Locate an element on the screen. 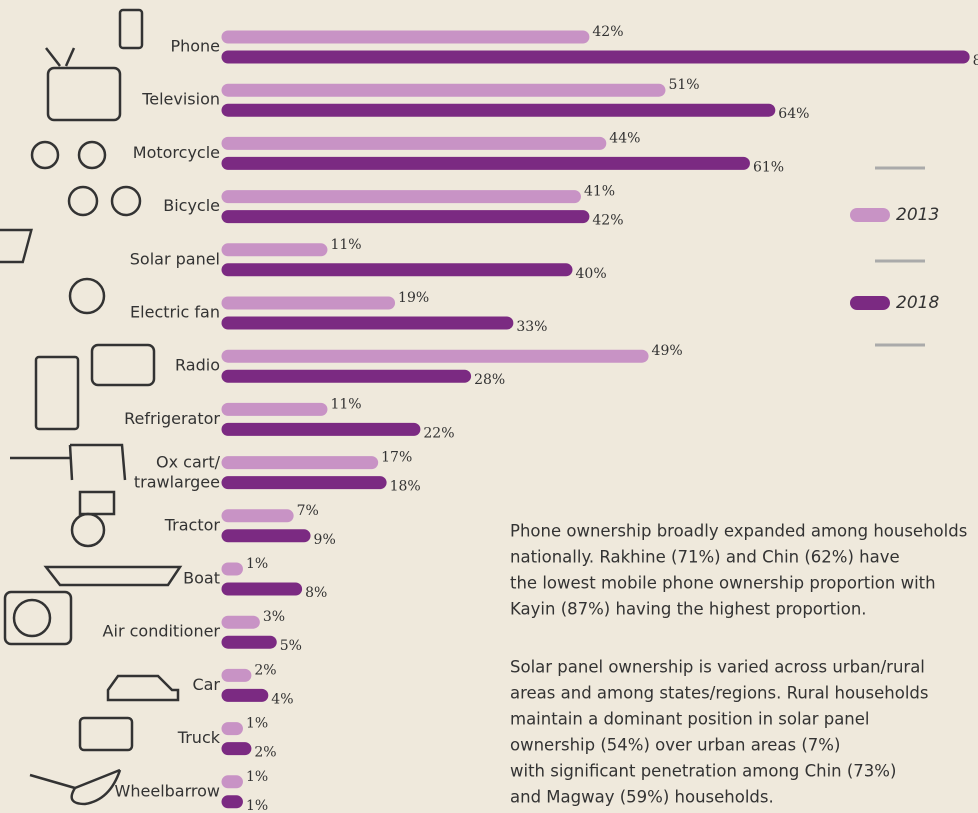 Image resolution: width=978 pixels, height=813 pixels. category-label: Bicycle is located at coordinates (191, 205).